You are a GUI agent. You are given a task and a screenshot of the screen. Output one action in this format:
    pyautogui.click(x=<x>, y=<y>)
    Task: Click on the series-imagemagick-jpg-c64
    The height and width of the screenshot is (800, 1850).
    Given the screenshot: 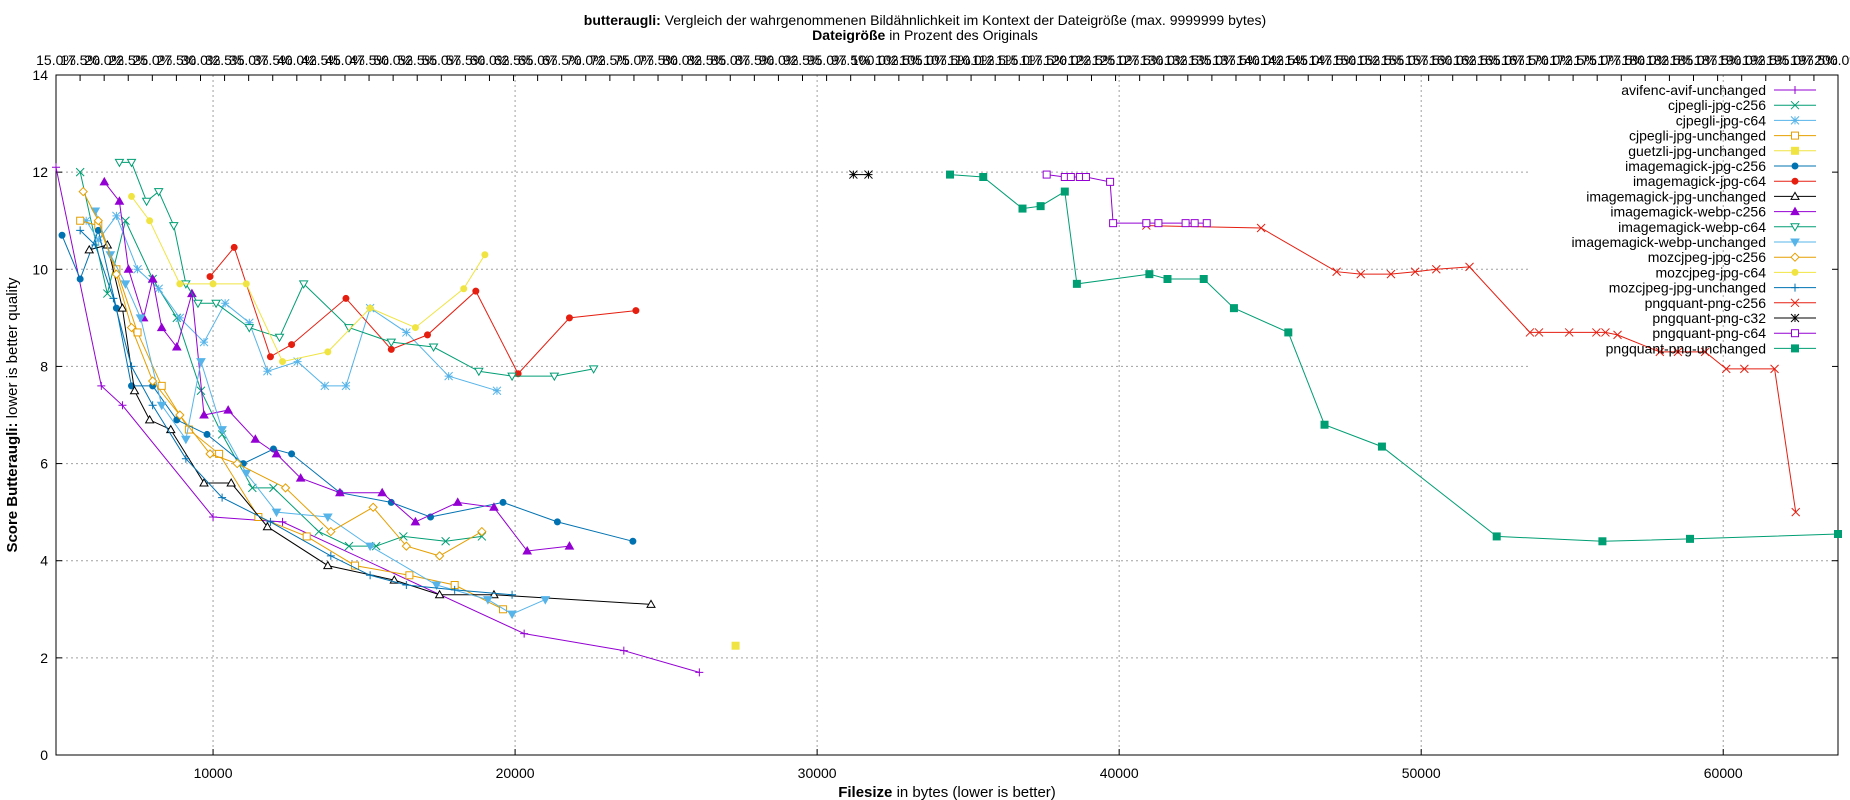 What is the action you would take?
    pyautogui.click(x=423, y=310)
    